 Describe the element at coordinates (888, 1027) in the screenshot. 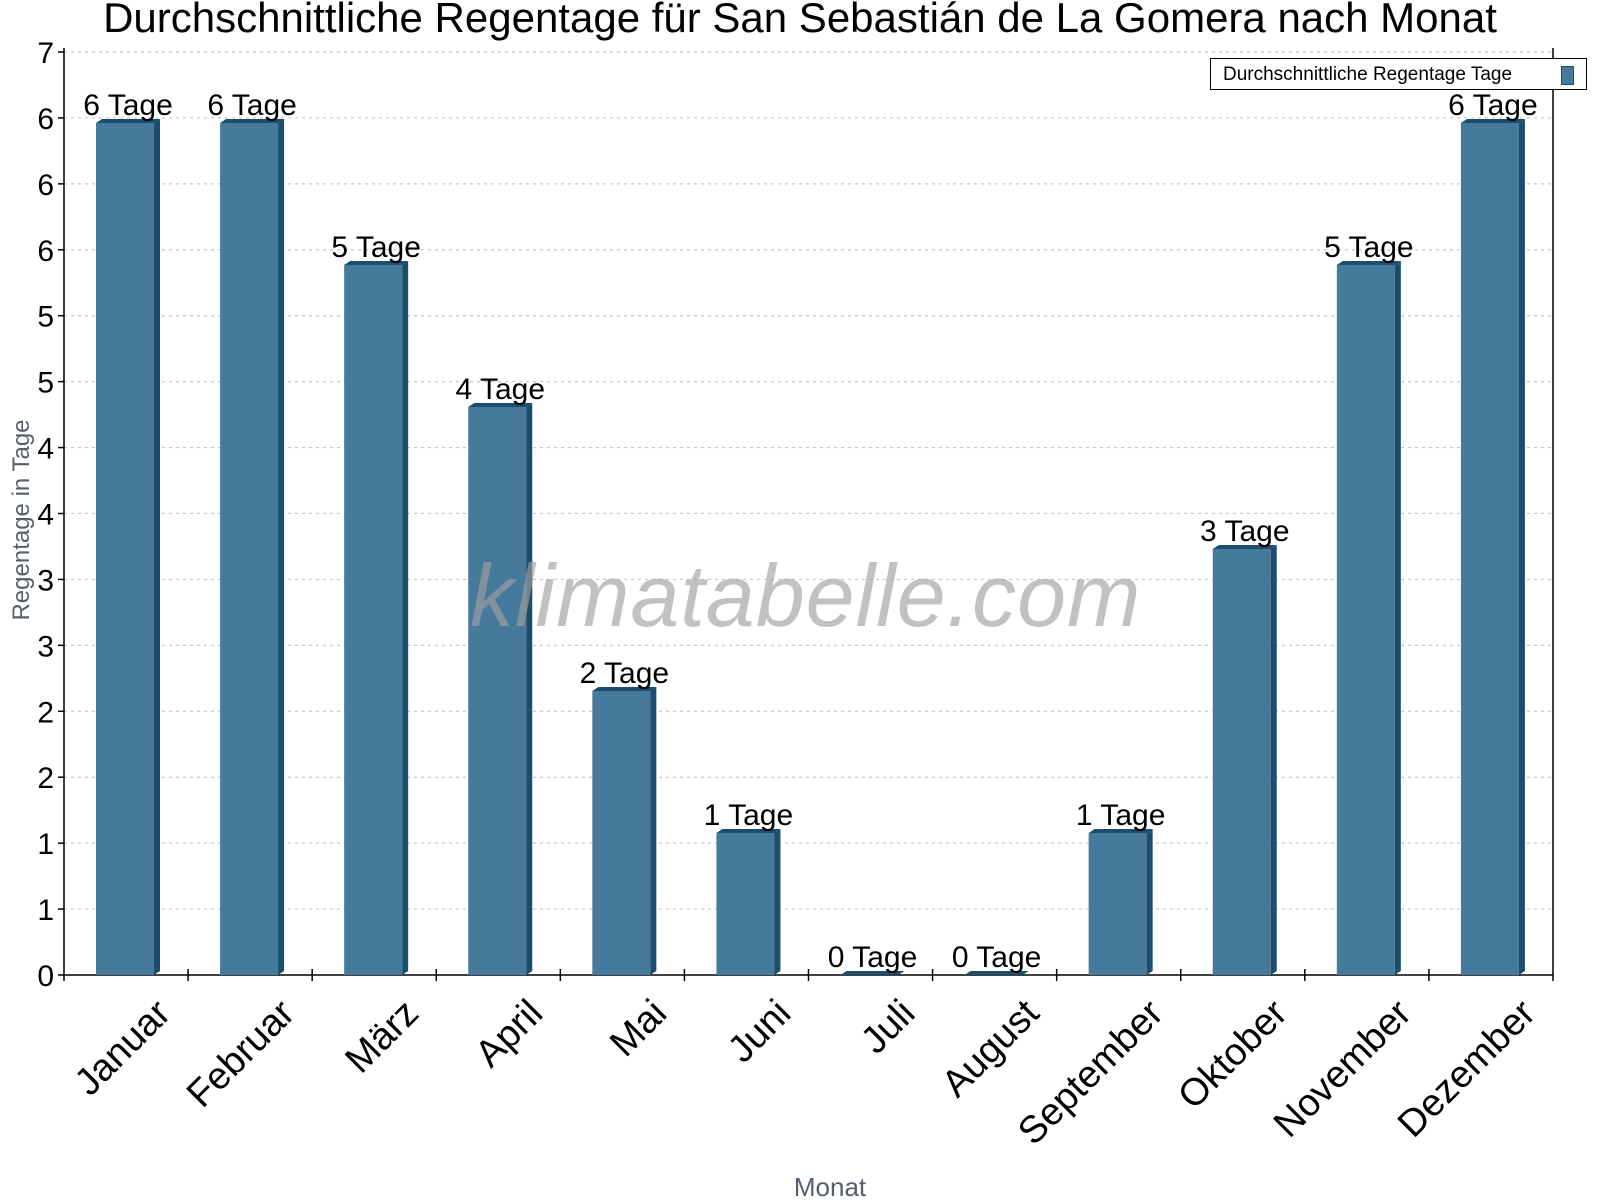

I see `x-tick-label: Juli` at that location.